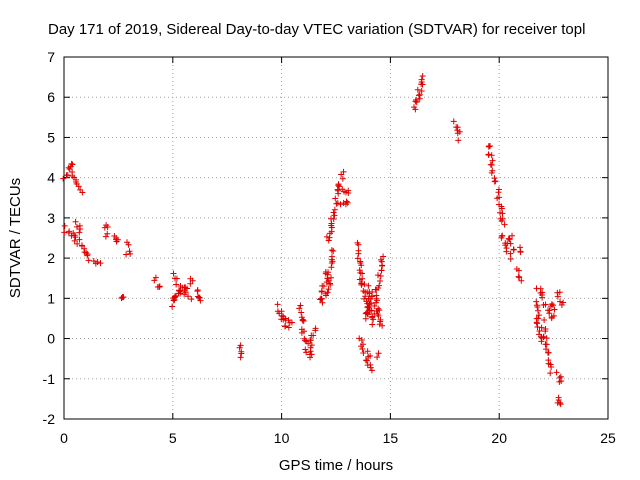 This screenshot has height=480, width=640. What do you see at coordinates (51, 178) in the screenshot?
I see `y-tick-label: 4` at bounding box center [51, 178].